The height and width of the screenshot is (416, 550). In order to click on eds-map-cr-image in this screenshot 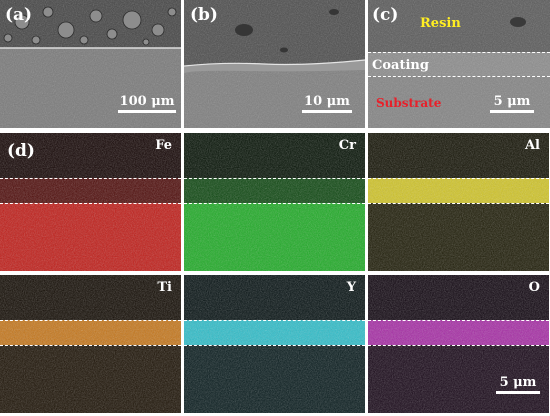, I will do `click(274, 202)`.